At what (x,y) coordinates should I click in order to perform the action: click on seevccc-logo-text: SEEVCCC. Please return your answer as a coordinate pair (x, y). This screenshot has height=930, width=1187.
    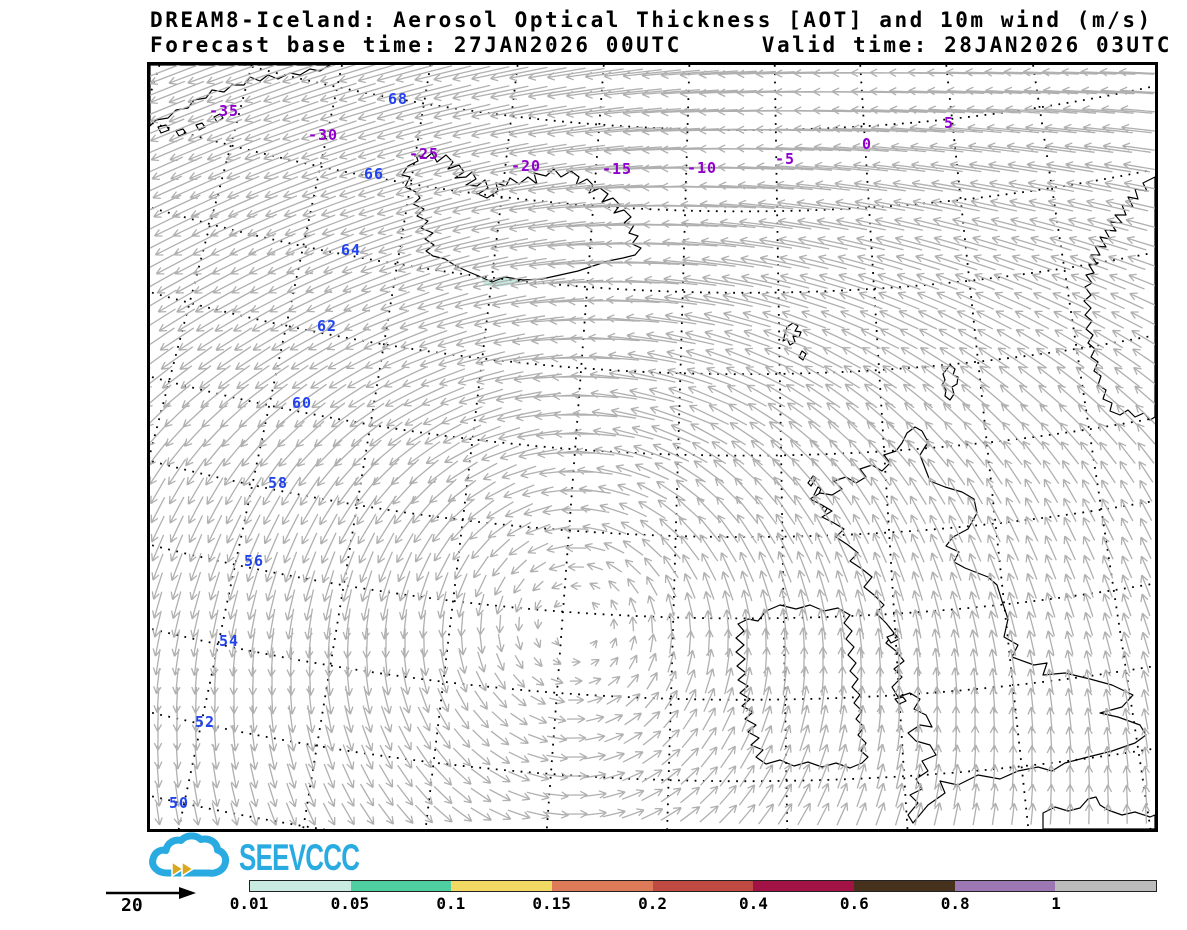
    Looking at the image, I should click on (299, 857).